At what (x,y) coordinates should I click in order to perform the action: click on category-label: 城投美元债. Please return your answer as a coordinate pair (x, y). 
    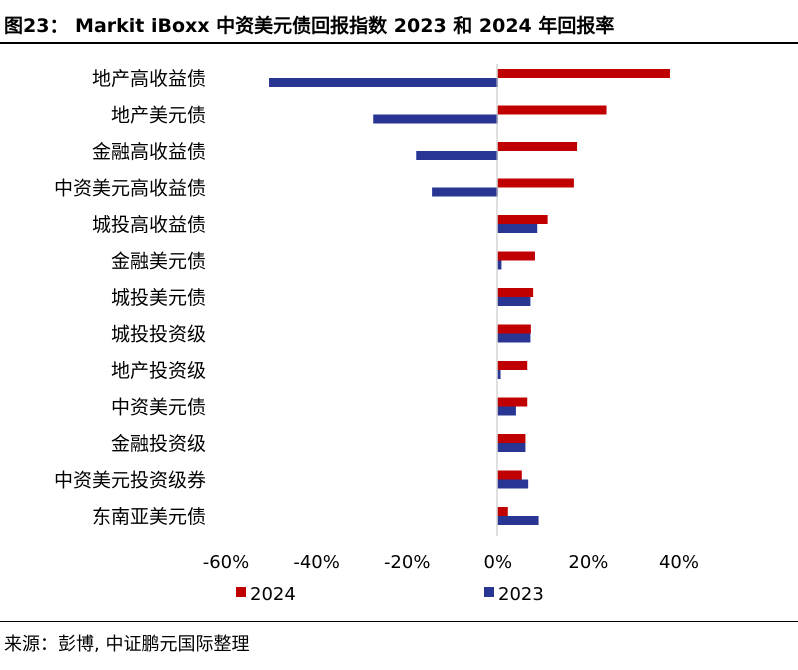
    Looking at the image, I should click on (158, 298).